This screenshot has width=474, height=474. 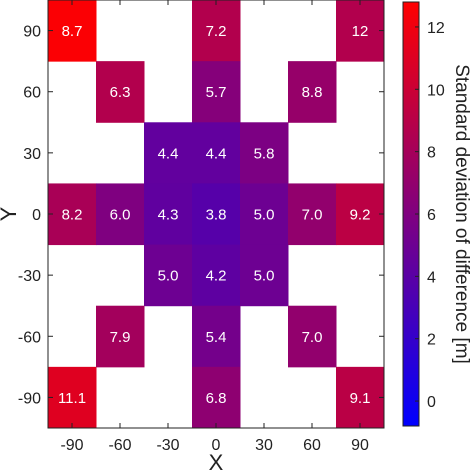 I want to click on x-tick-label: -90, so click(x=71, y=445).